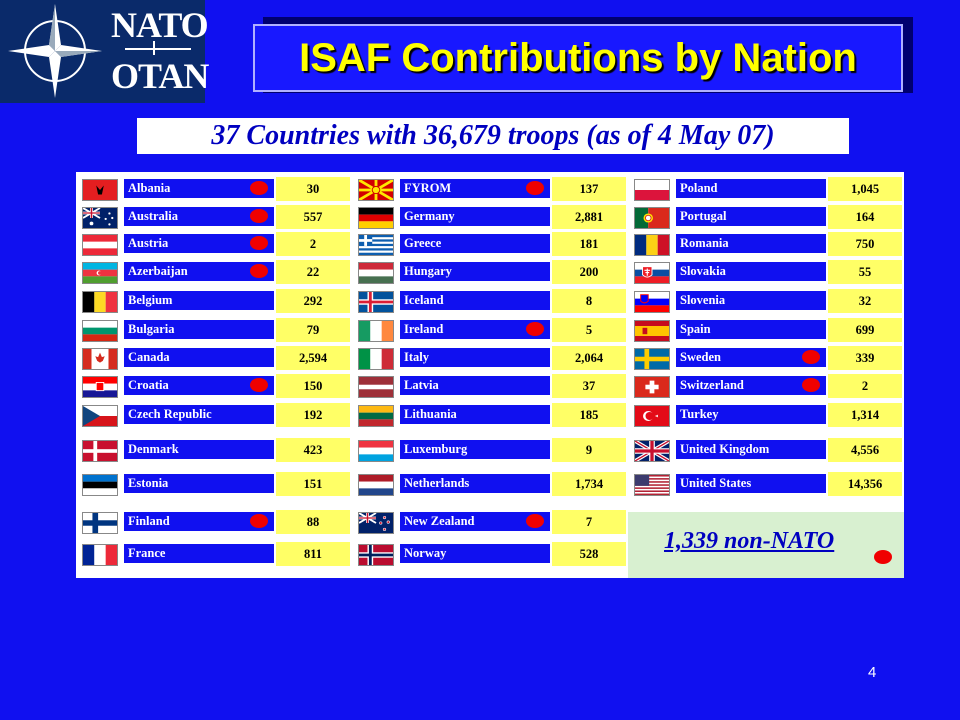  What do you see at coordinates (199, 271) in the screenshot?
I see `country-name: Azerbaijan` at bounding box center [199, 271].